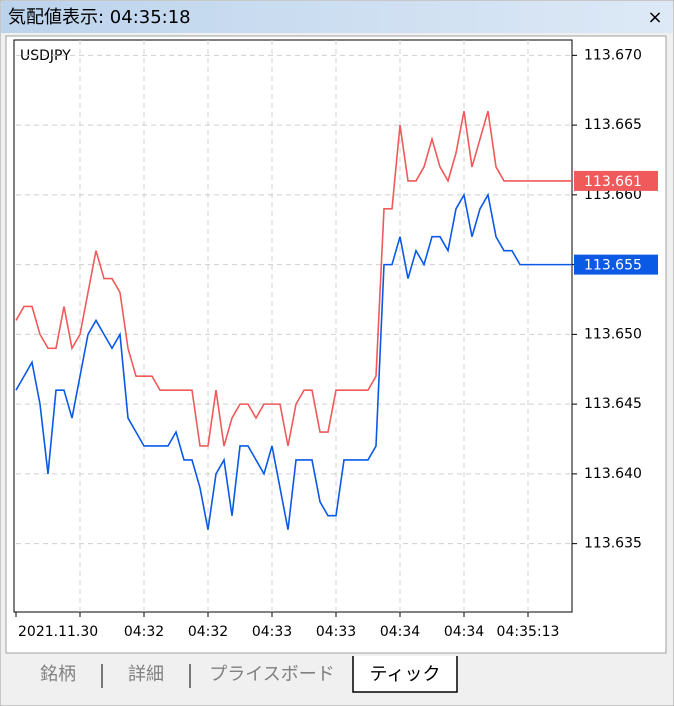 This screenshot has height=706, width=674. I want to click on tab: 詳細, so click(146, 674).